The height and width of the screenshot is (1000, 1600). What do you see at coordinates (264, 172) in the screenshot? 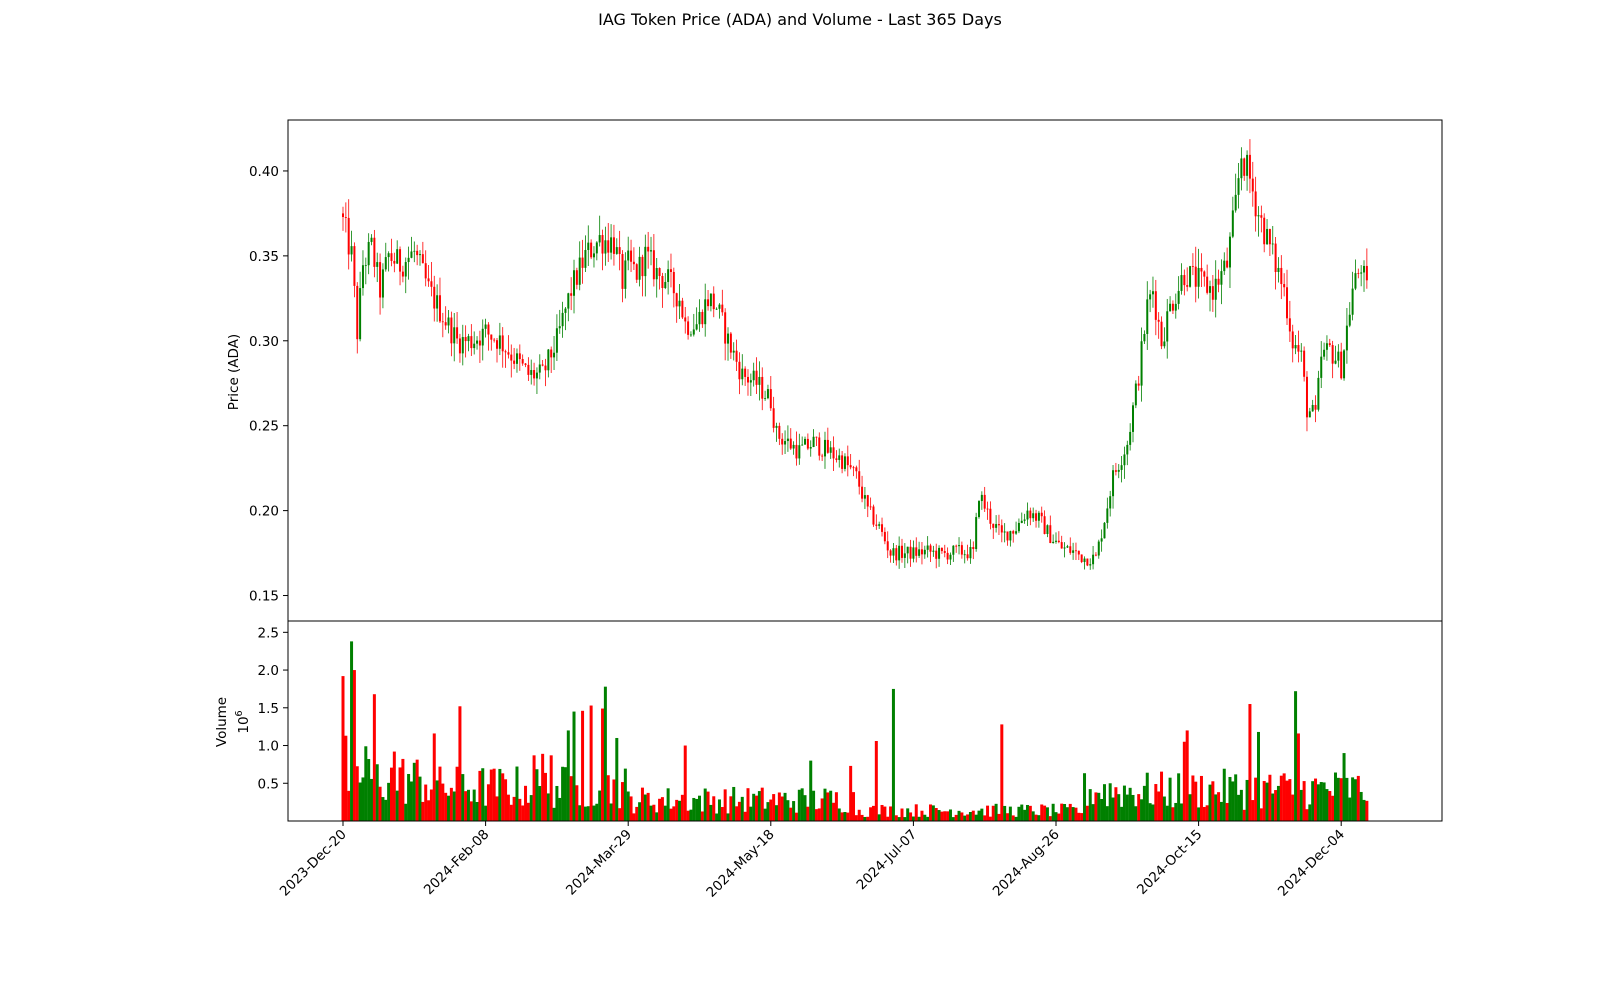
I see `price-y-tick-label: 0.40` at bounding box center [264, 172].